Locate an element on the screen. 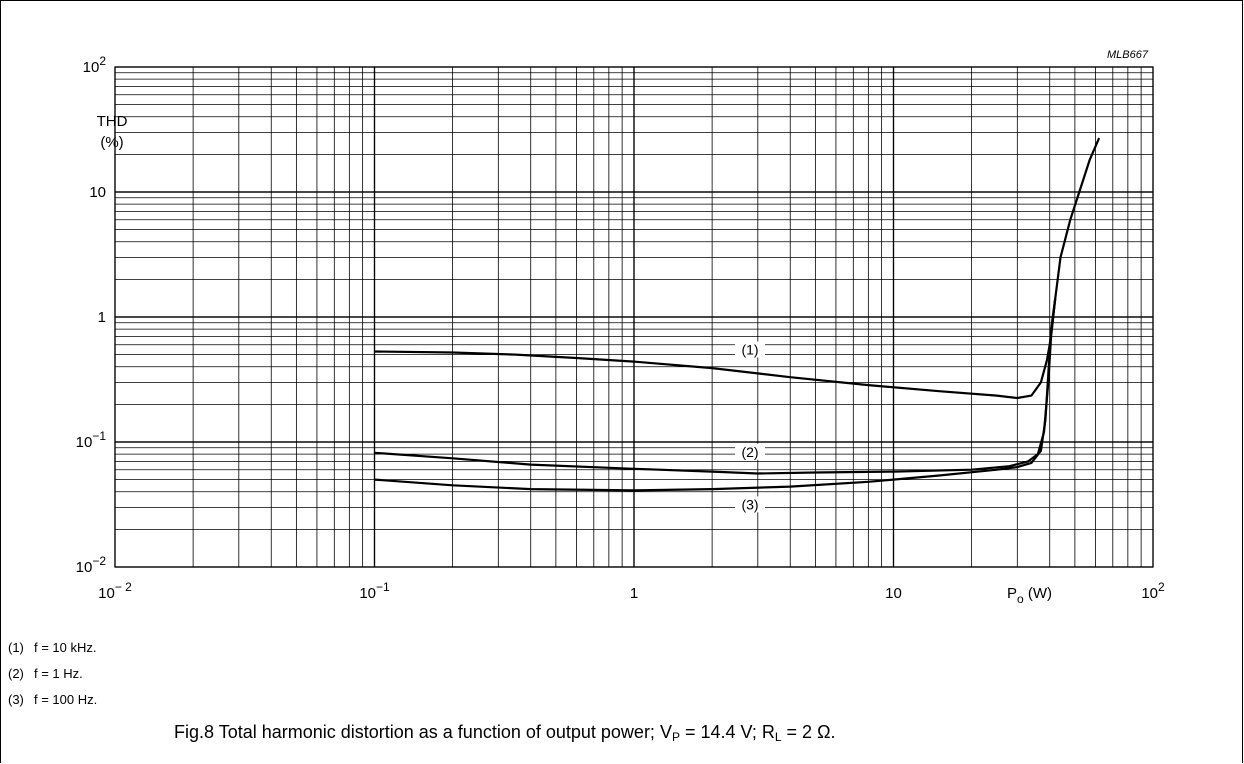  figure-code: MLB667 is located at coordinates (1128, 55).